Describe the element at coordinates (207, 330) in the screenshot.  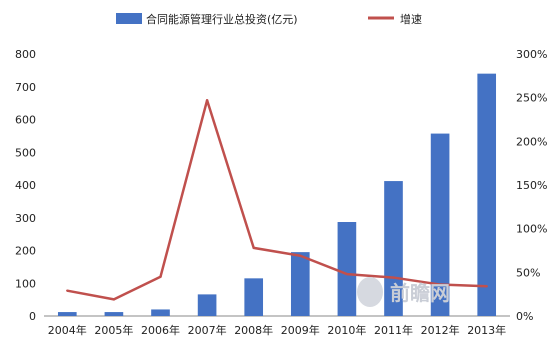
I see `x-tick-label: 2007年` at that location.